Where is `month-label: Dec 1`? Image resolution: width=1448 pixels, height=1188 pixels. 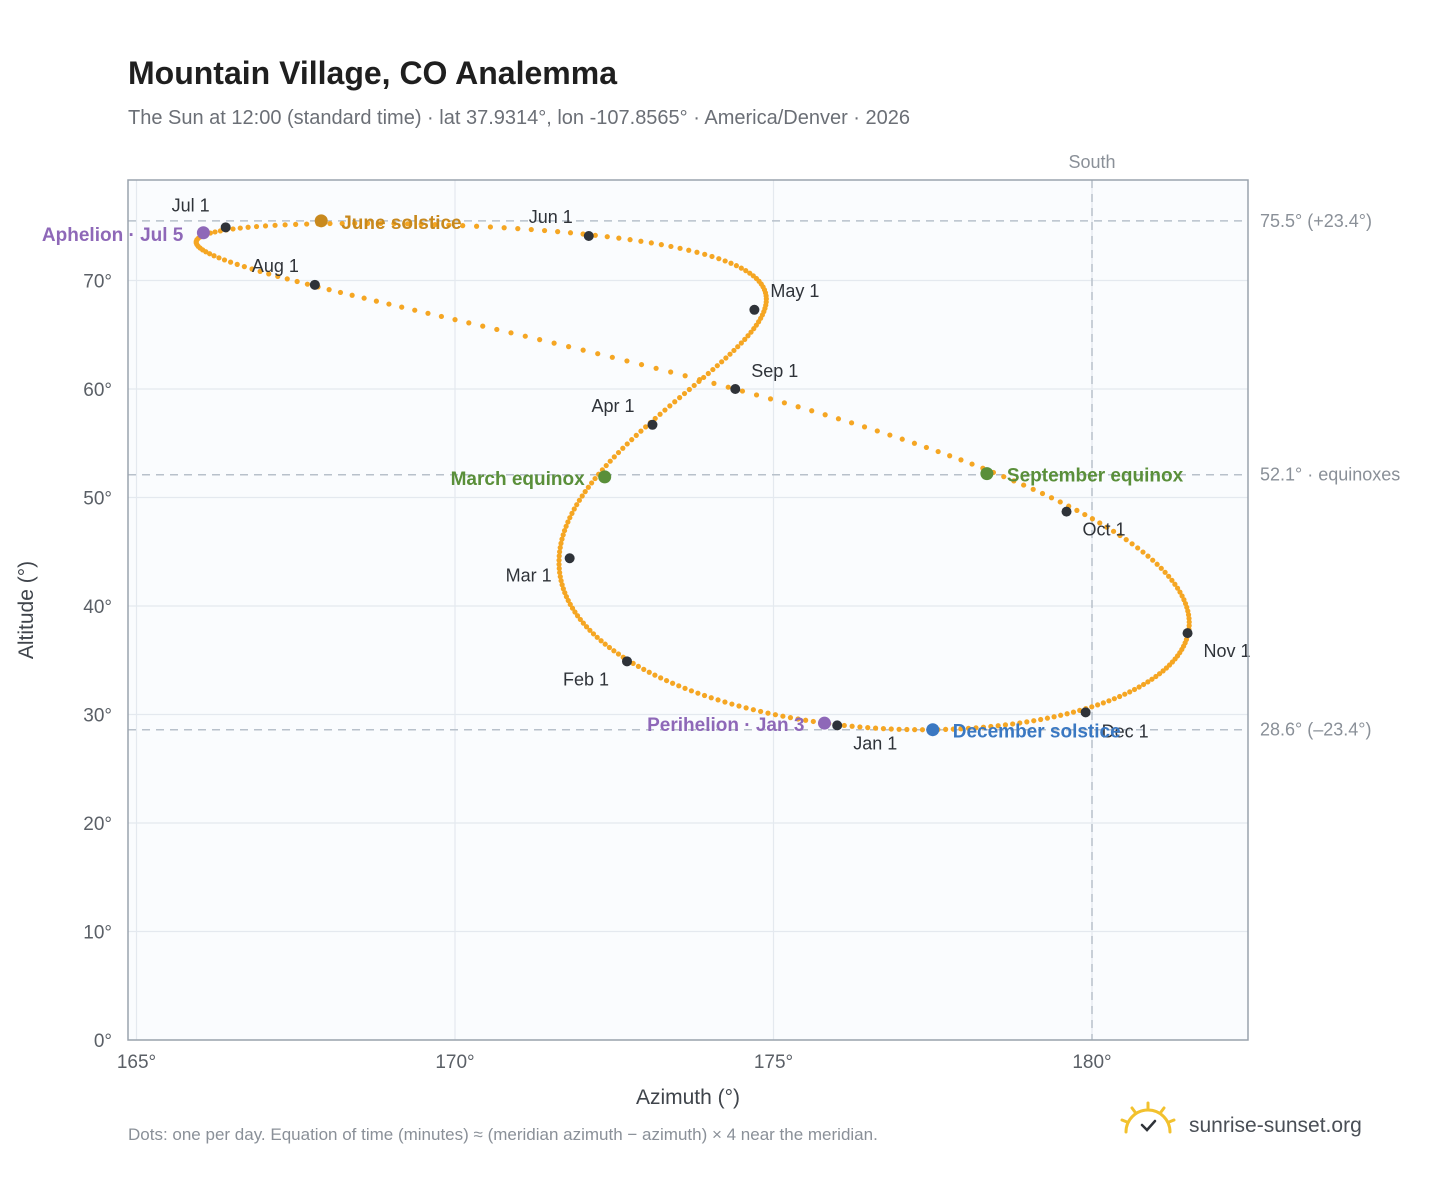
month-label: Dec 1 is located at coordinates (1125, 731).